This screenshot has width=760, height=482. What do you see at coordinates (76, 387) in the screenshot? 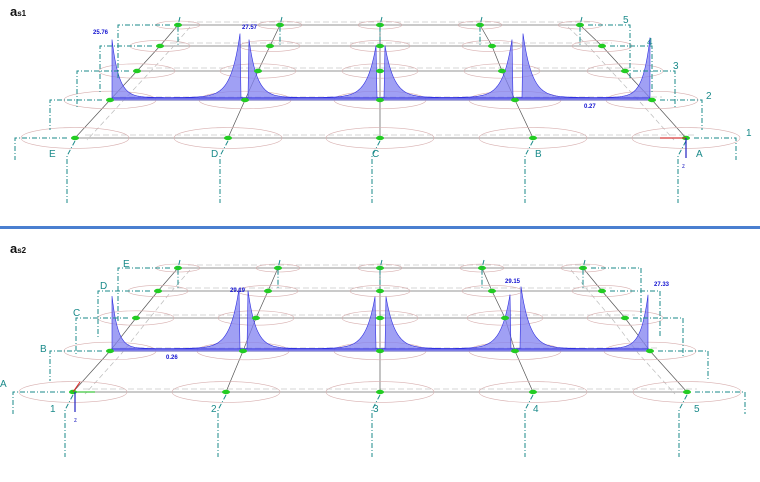
I see `local-x-axis-icon` at bounding box center [76, 387].